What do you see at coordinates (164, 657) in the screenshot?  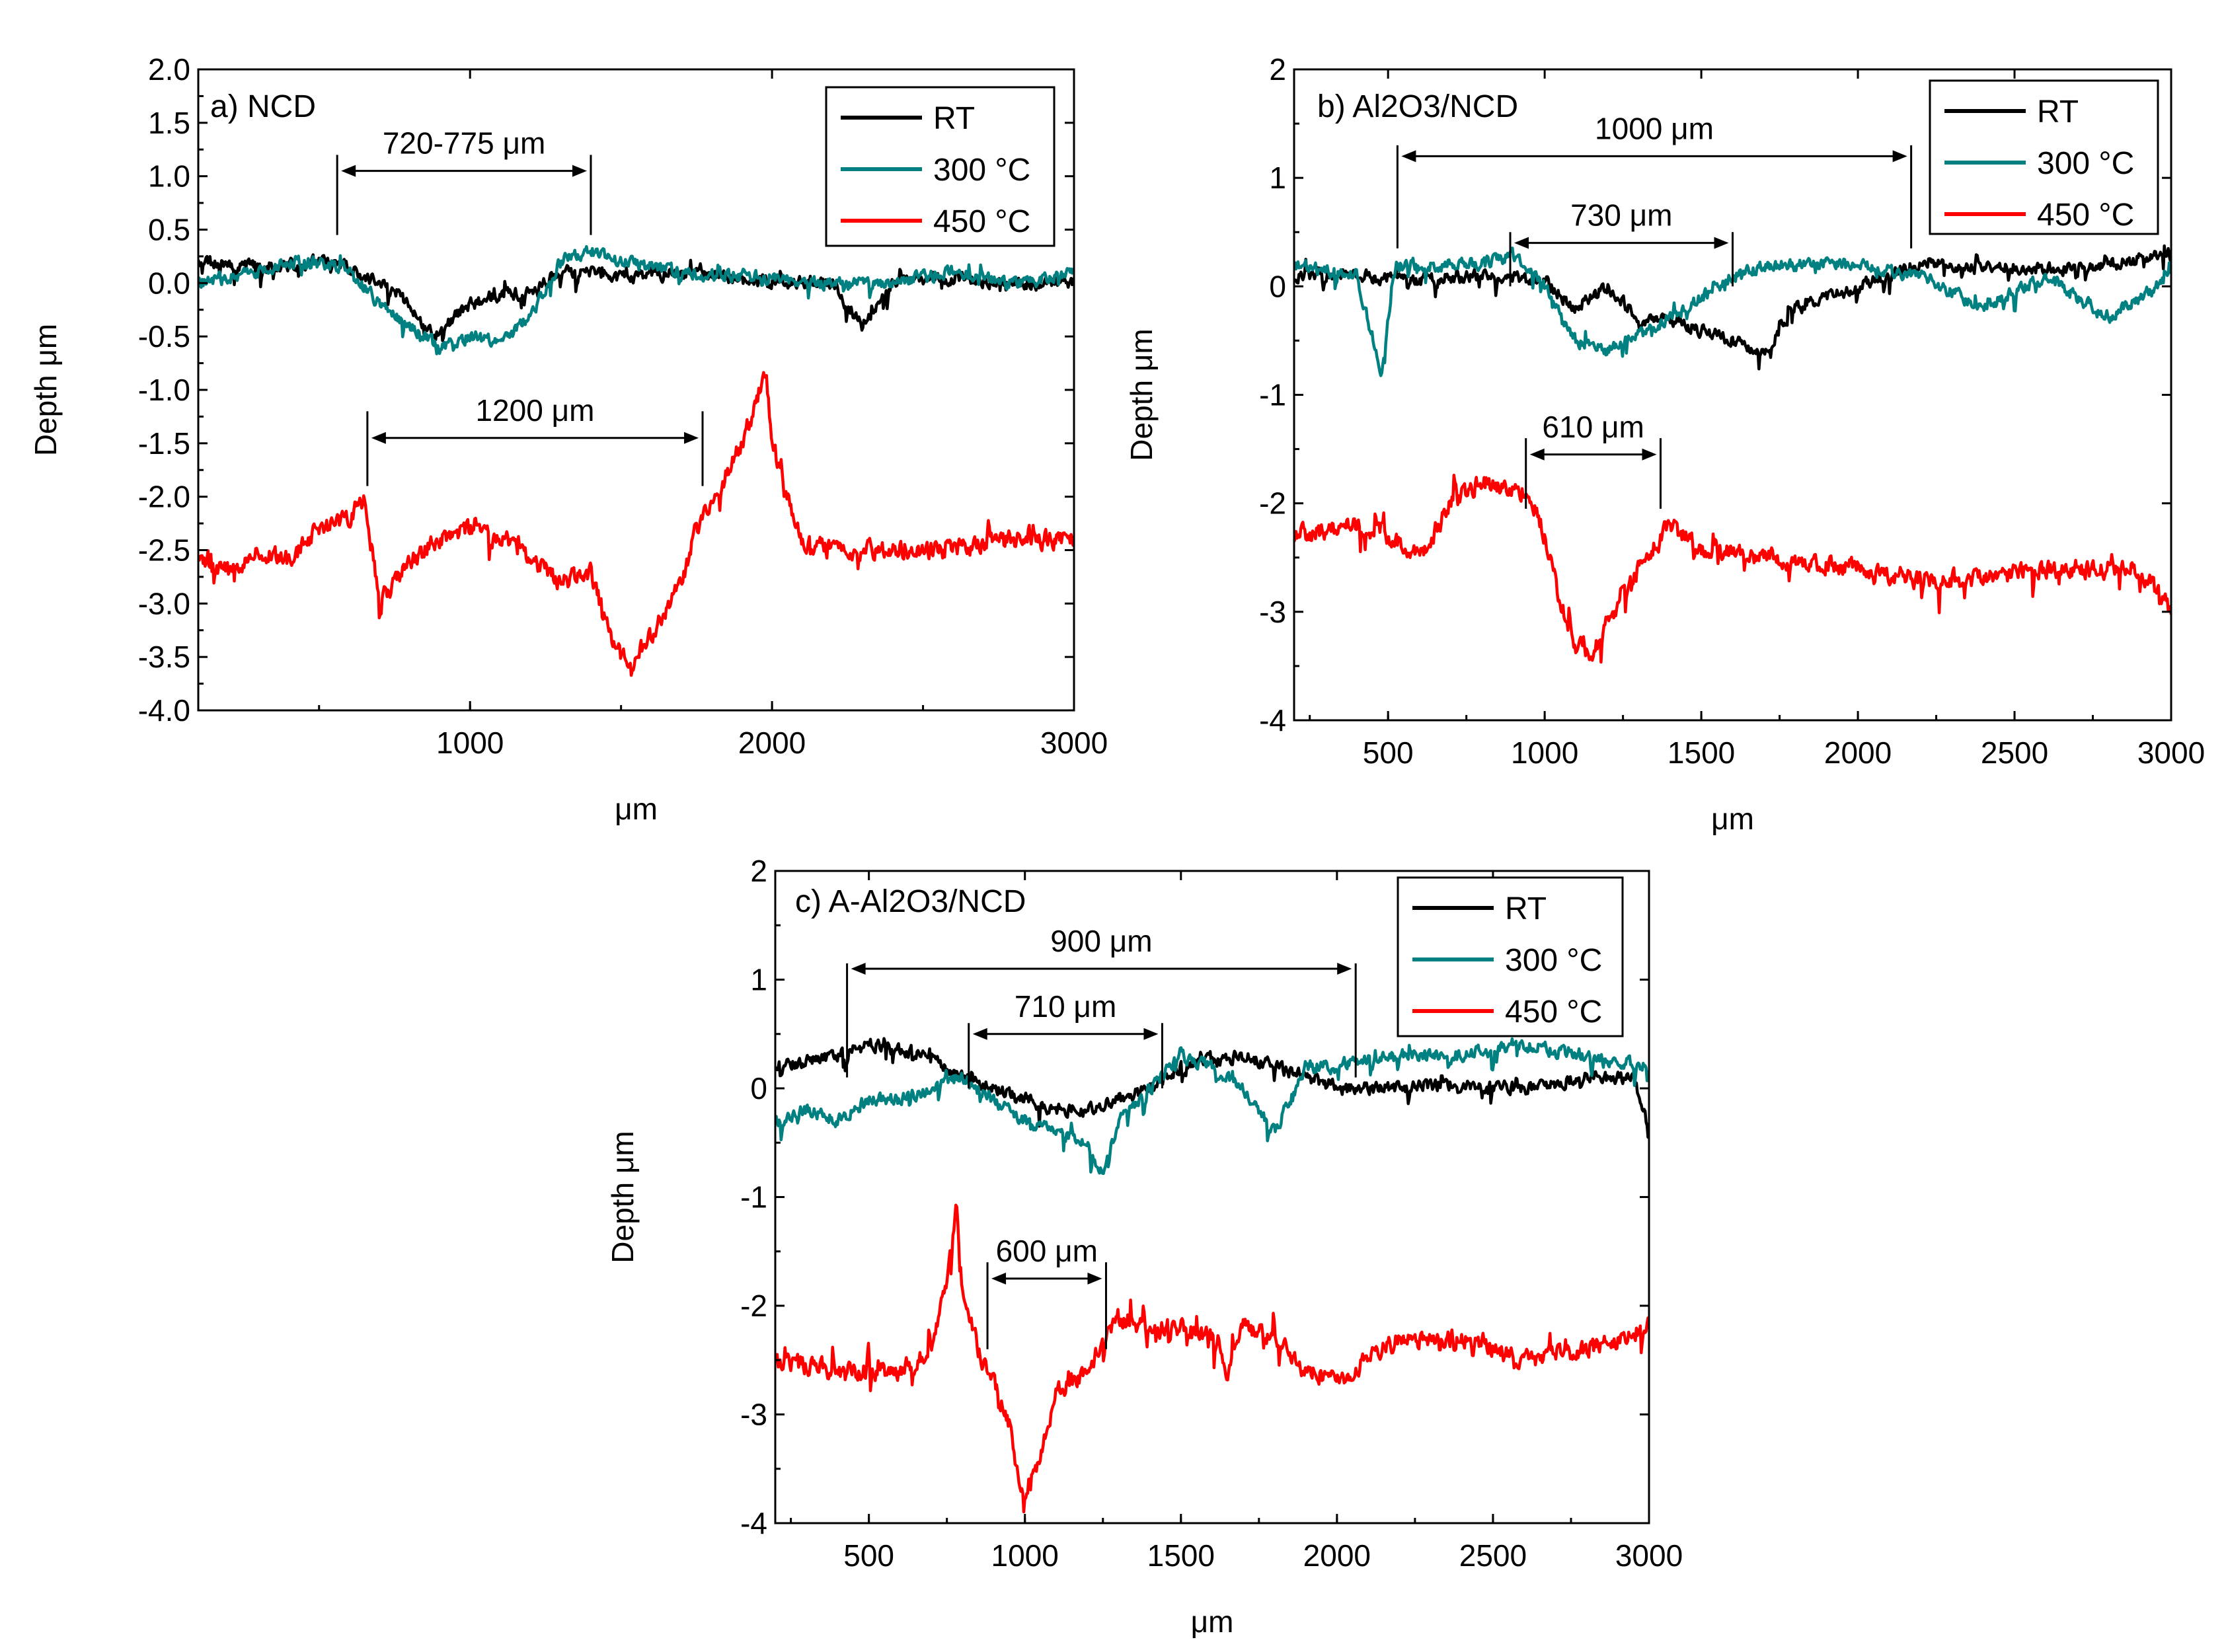 I see `y-tick-label: -3.5` at bounding box center [164, 657].